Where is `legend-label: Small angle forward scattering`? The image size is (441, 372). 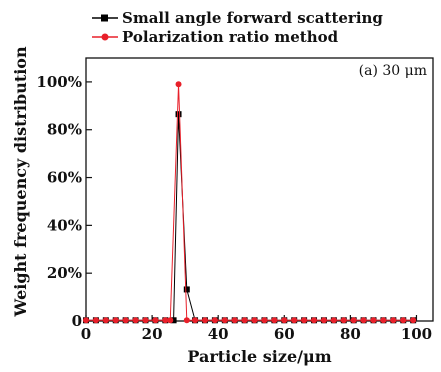
legend-label: Small angle forward scattering is located at coordinates (252, 18).